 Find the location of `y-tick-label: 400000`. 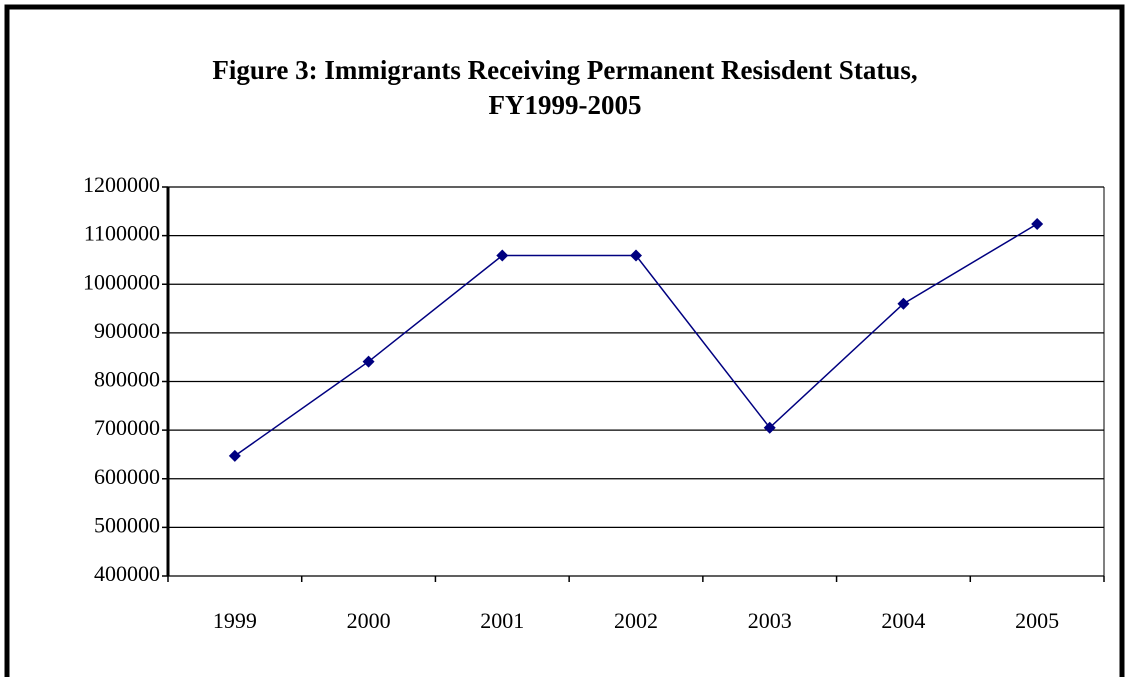

y-tick-label: 400000 is located at coordinates (127, 573).